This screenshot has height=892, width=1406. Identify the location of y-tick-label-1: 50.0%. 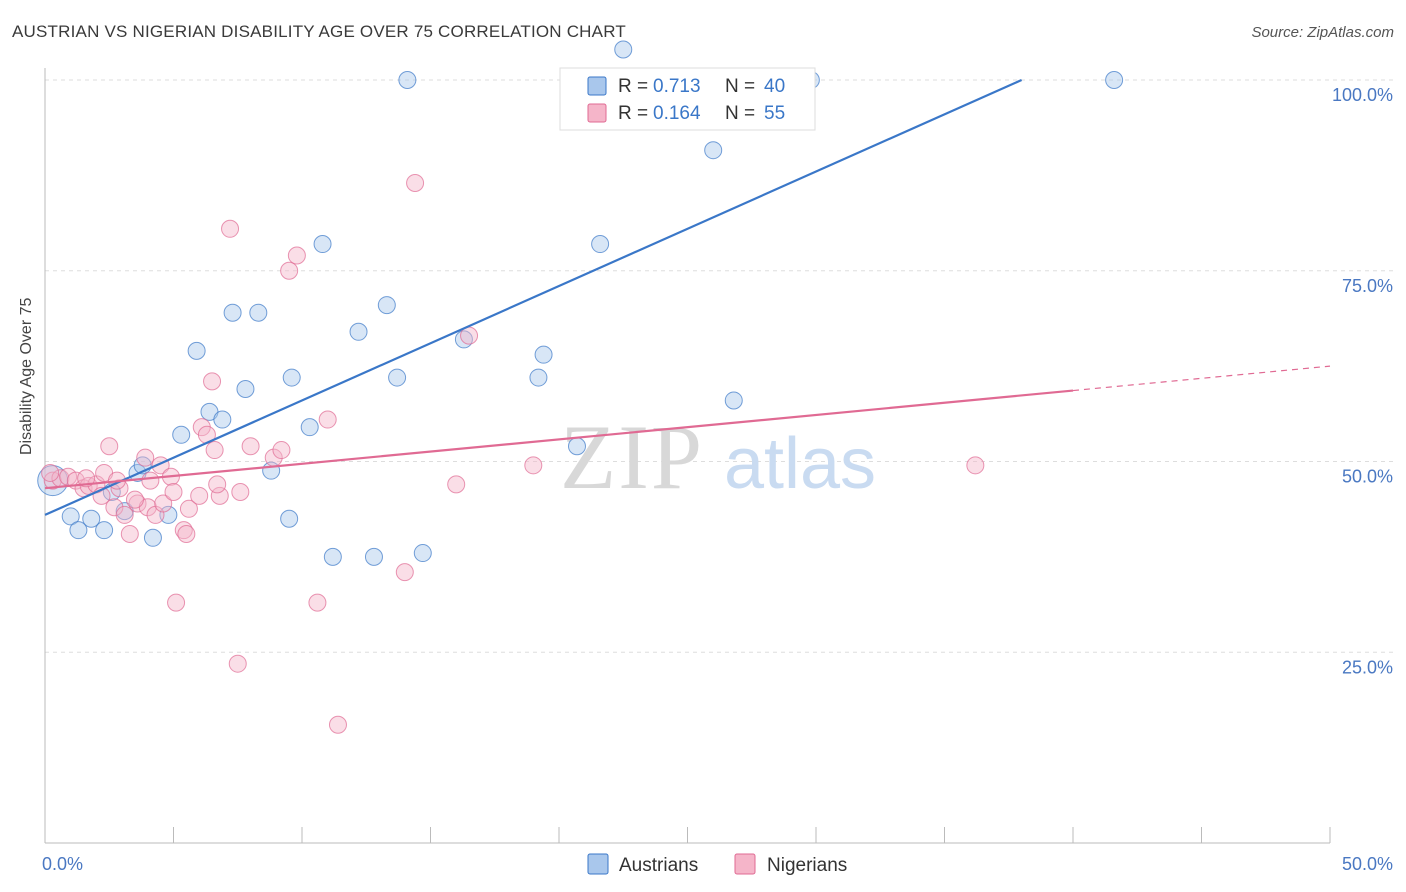
(1367, 477).